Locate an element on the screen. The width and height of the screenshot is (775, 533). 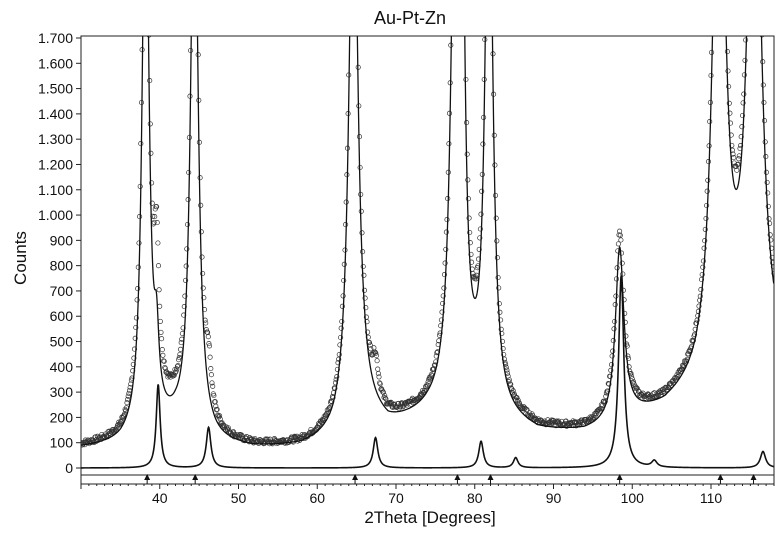
y-tick-label: 1.400 is located at coordinates (55, 114).